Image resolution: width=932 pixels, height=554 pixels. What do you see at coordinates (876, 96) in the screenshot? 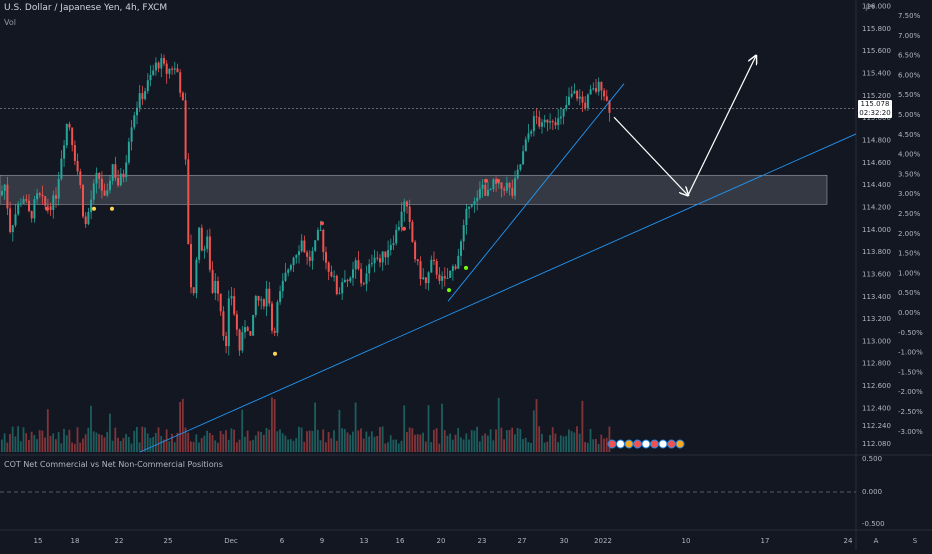
I see `price-tick-label: 115.200` at bounding box center [876, 96].